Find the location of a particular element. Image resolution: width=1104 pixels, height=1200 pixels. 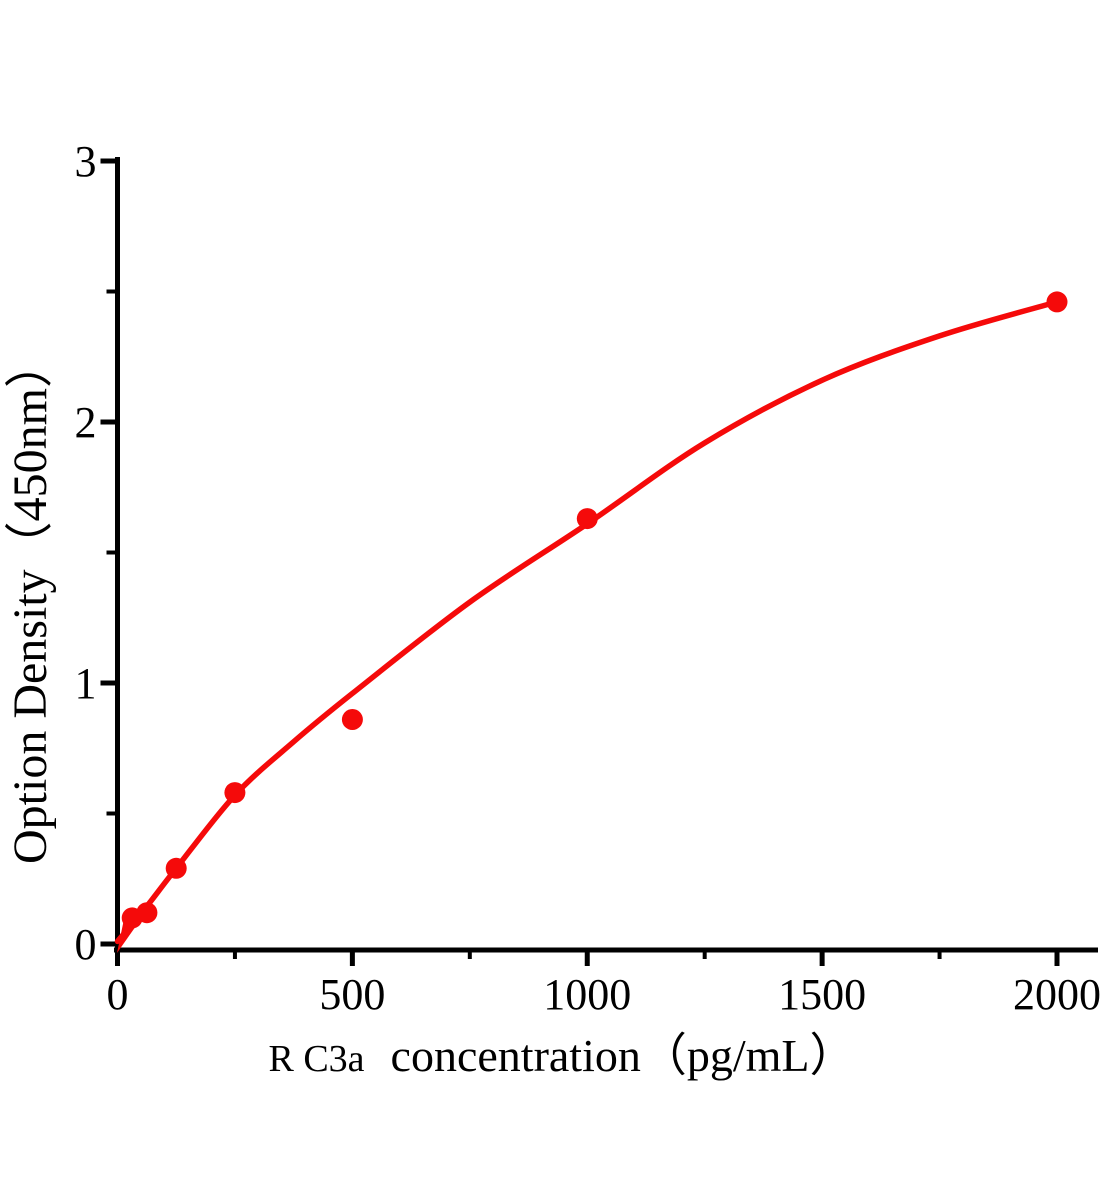

x-axis-title-main: concentration（pg/mL） is located at coordinates (623, 1055).